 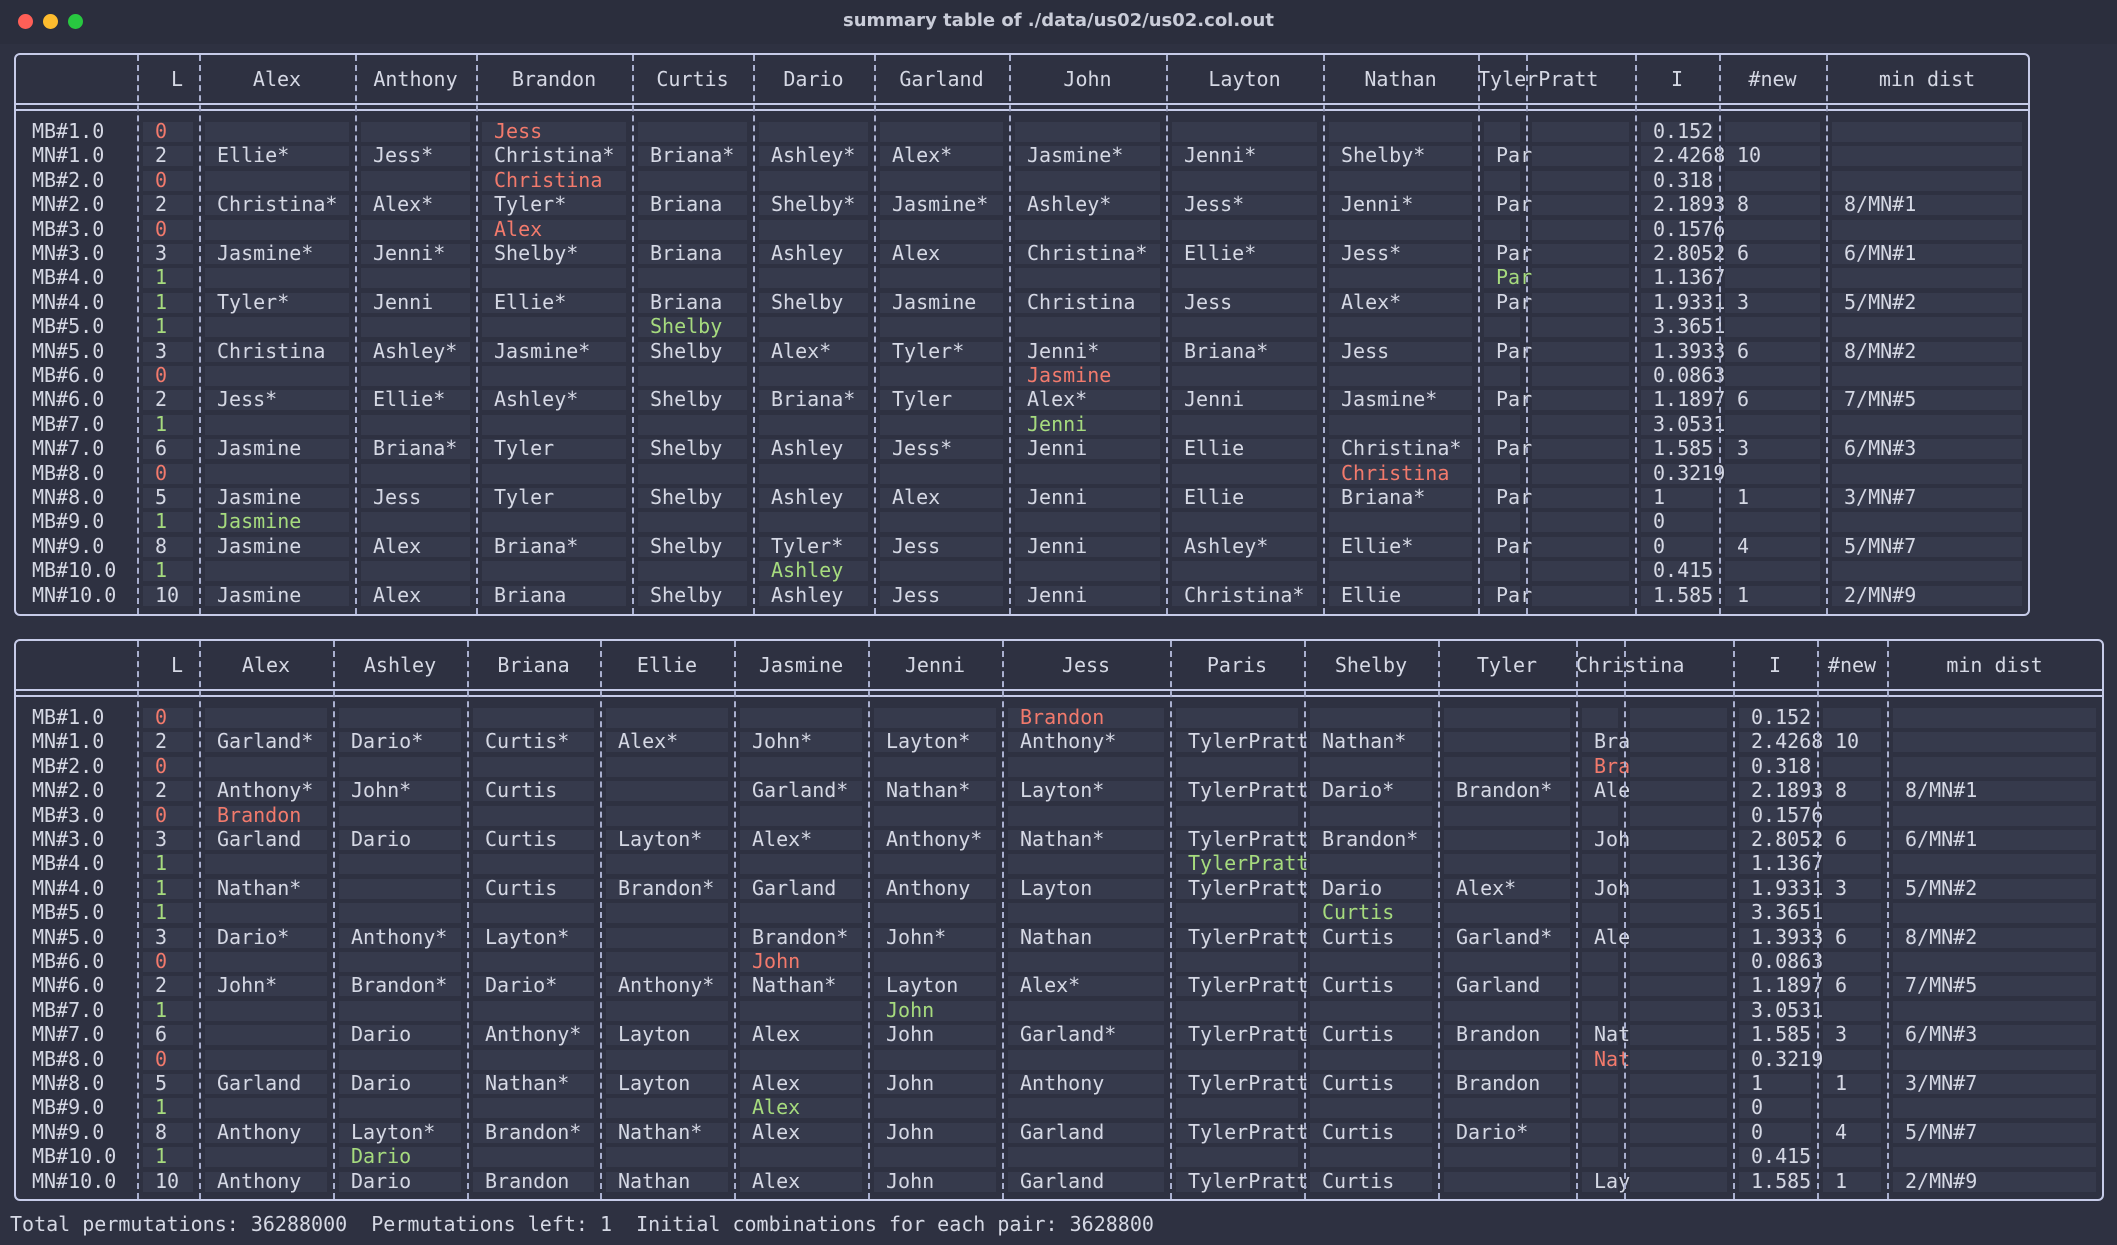 I want to click on column-header-anthony: Anthony, so click(x=415, y=79).